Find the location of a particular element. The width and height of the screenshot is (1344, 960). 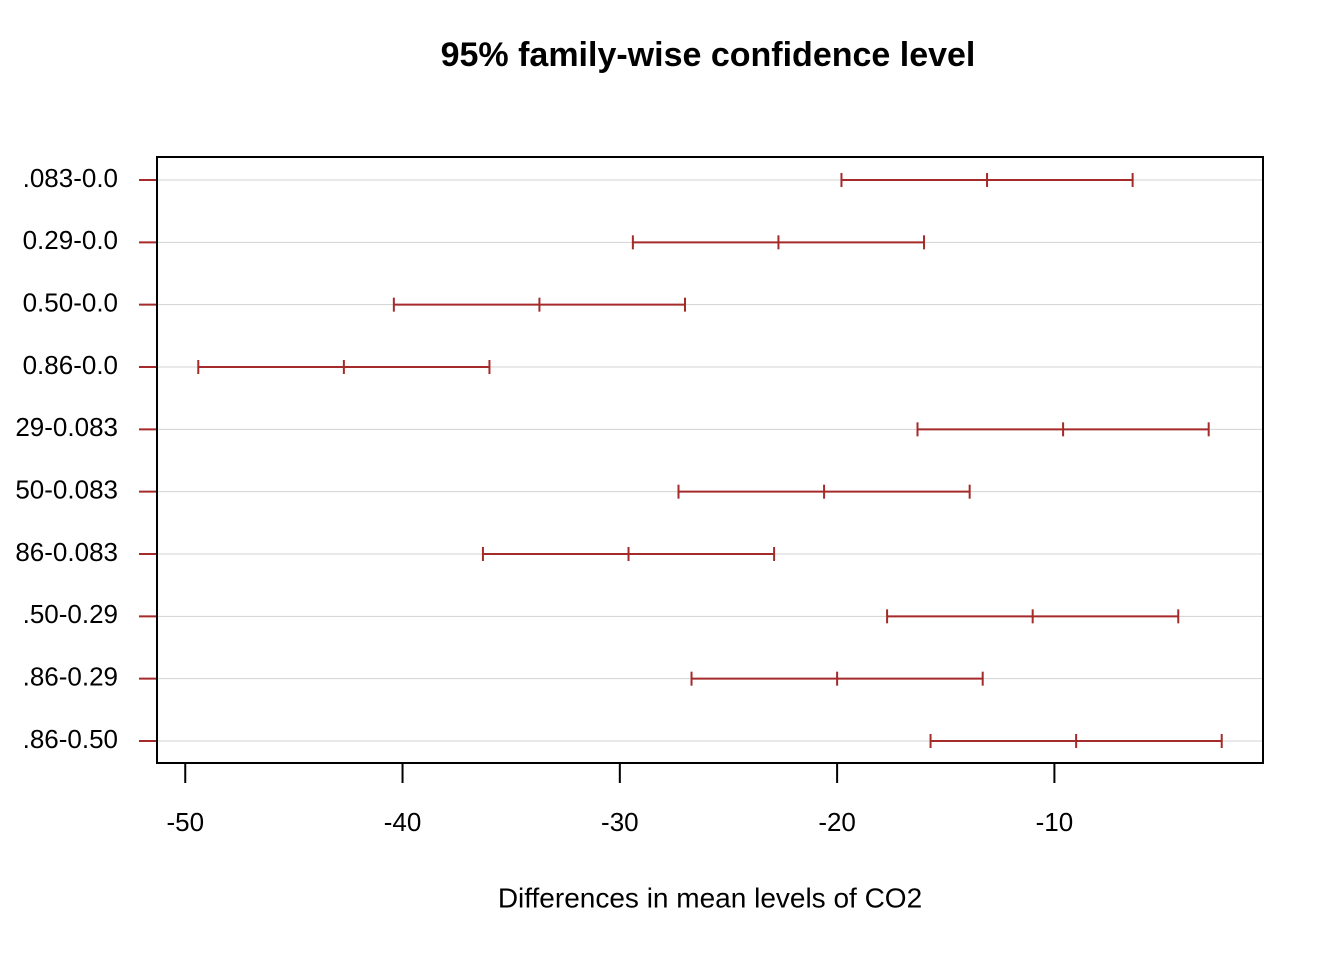

x-tick-label: -50 is located at coordinates (185, 822).